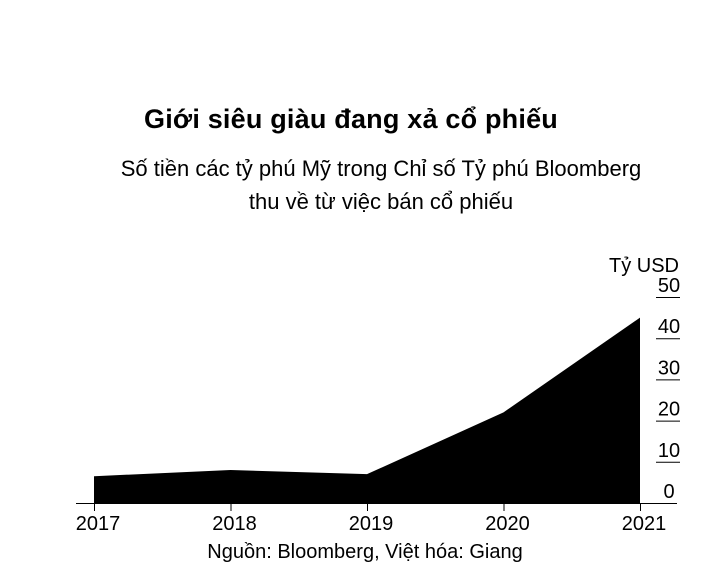 This screenshot has width=702, height=569. What do you see at coordinates (669, 368) in the screenshot?
I see `y-tick-label: 30` at bounding box center [669, 368].